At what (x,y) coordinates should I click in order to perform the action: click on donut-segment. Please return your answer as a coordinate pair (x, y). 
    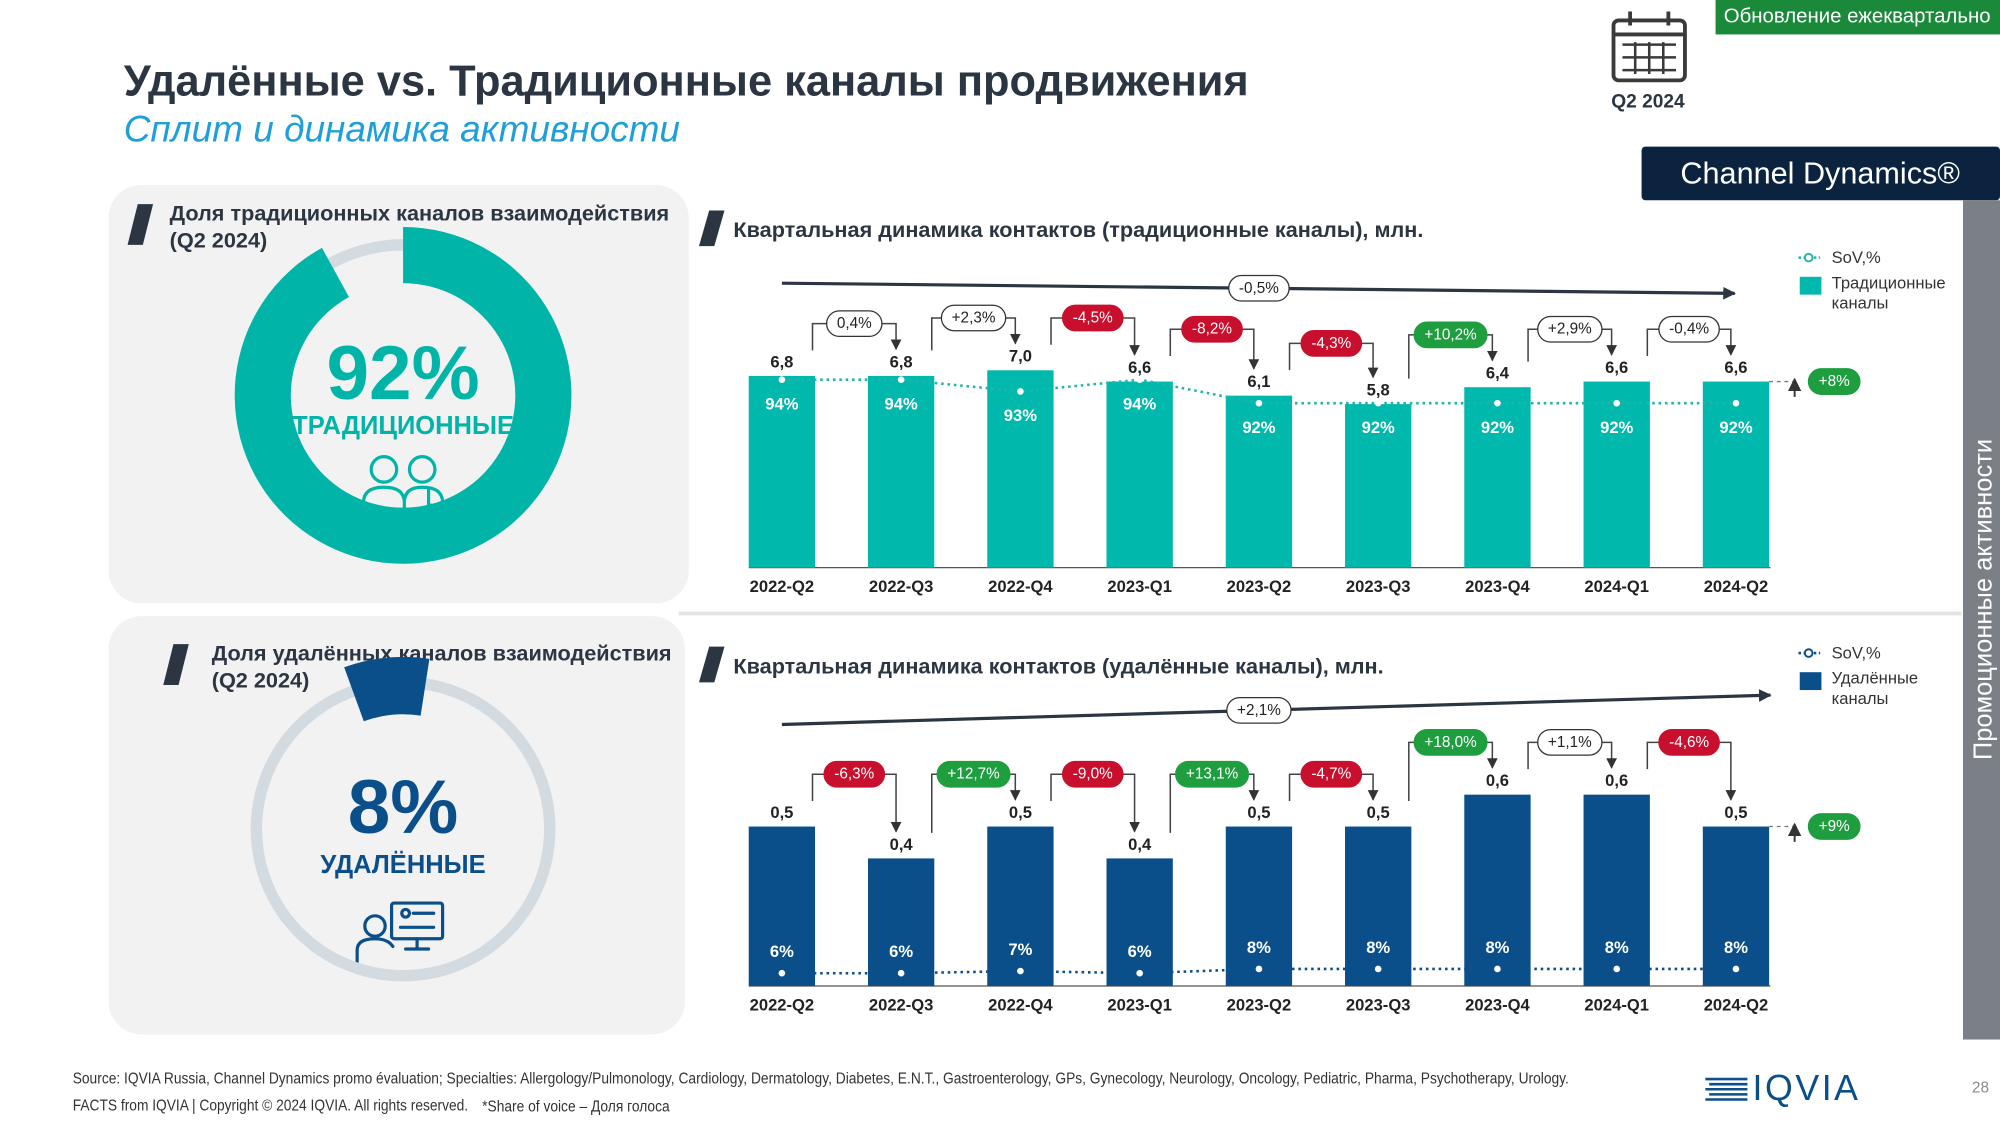
    Looking at the image, I should click on (403, 395).